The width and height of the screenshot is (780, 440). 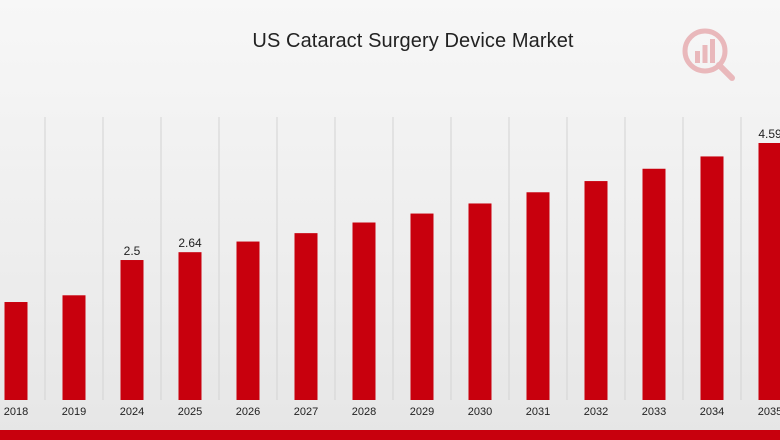 I want to click on x-tick-label-2034: 2034, so click(x=712, y=412).